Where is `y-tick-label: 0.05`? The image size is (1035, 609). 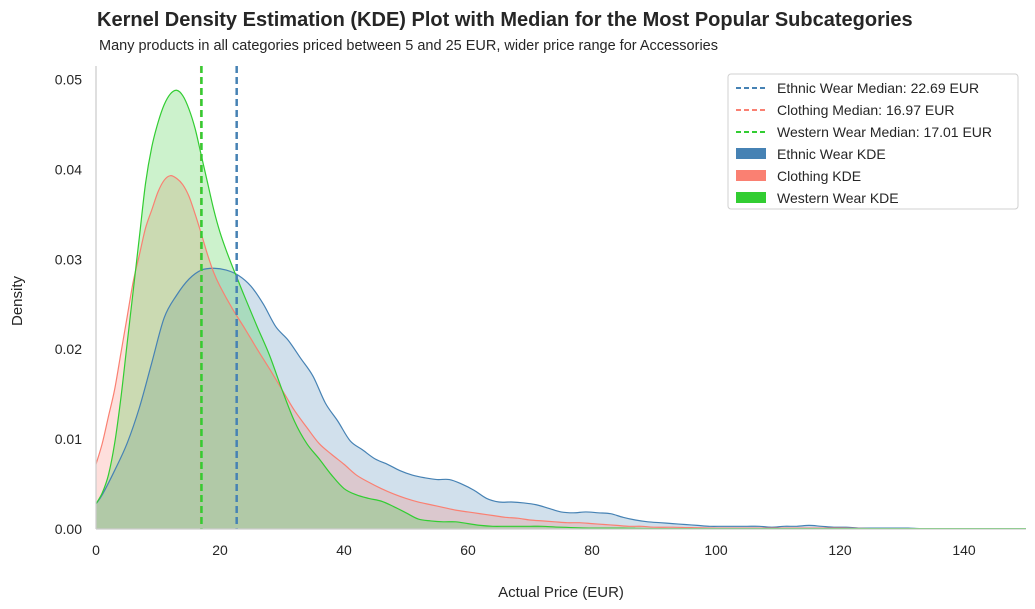
y-tick-label: 0.05 is located at coordinates (68, 79).